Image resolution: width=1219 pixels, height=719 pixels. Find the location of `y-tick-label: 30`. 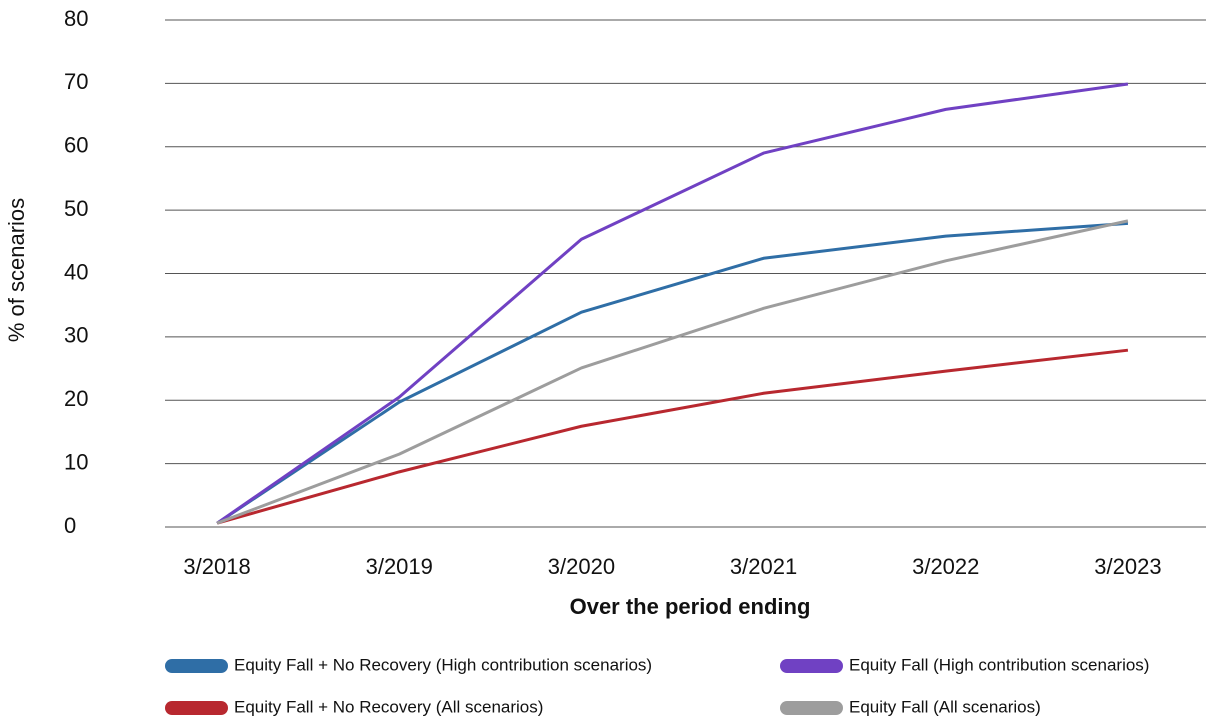

y-tick-label: 30 is located at coordinates (76, 335).